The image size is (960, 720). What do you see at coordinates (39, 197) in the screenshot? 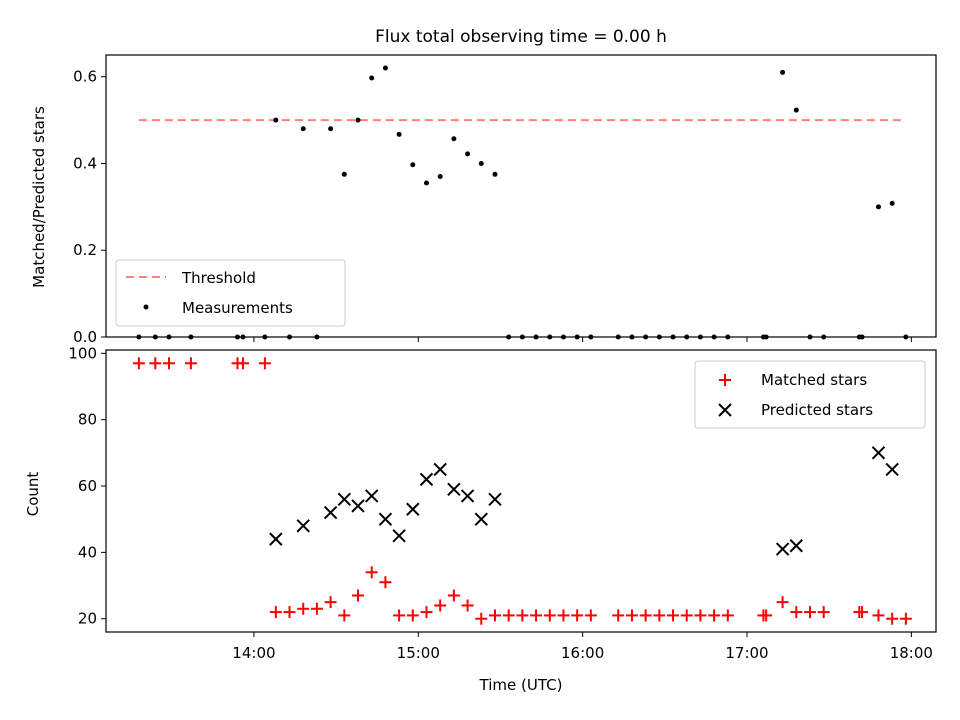
I see `y-axis-label-ratio: Matched/Predicted stars` at bounding box center [39, 197].